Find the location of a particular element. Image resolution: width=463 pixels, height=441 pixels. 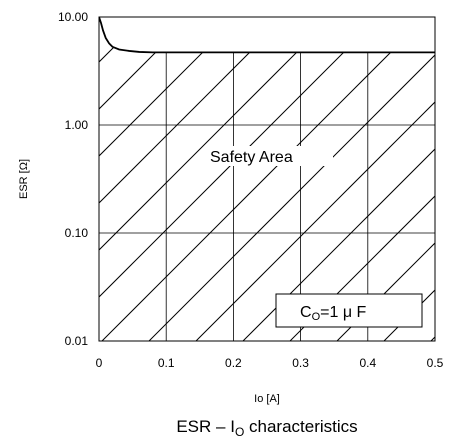

x-tick-label-1: 0.1 is located at coordinates (166, 363).